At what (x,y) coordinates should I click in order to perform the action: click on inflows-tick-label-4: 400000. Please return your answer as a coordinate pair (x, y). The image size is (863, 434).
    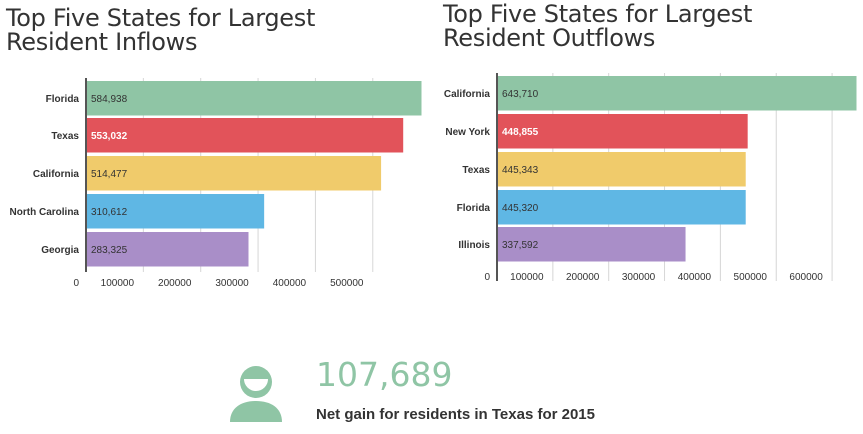
    Looking at the image, I should click on (290, 283).